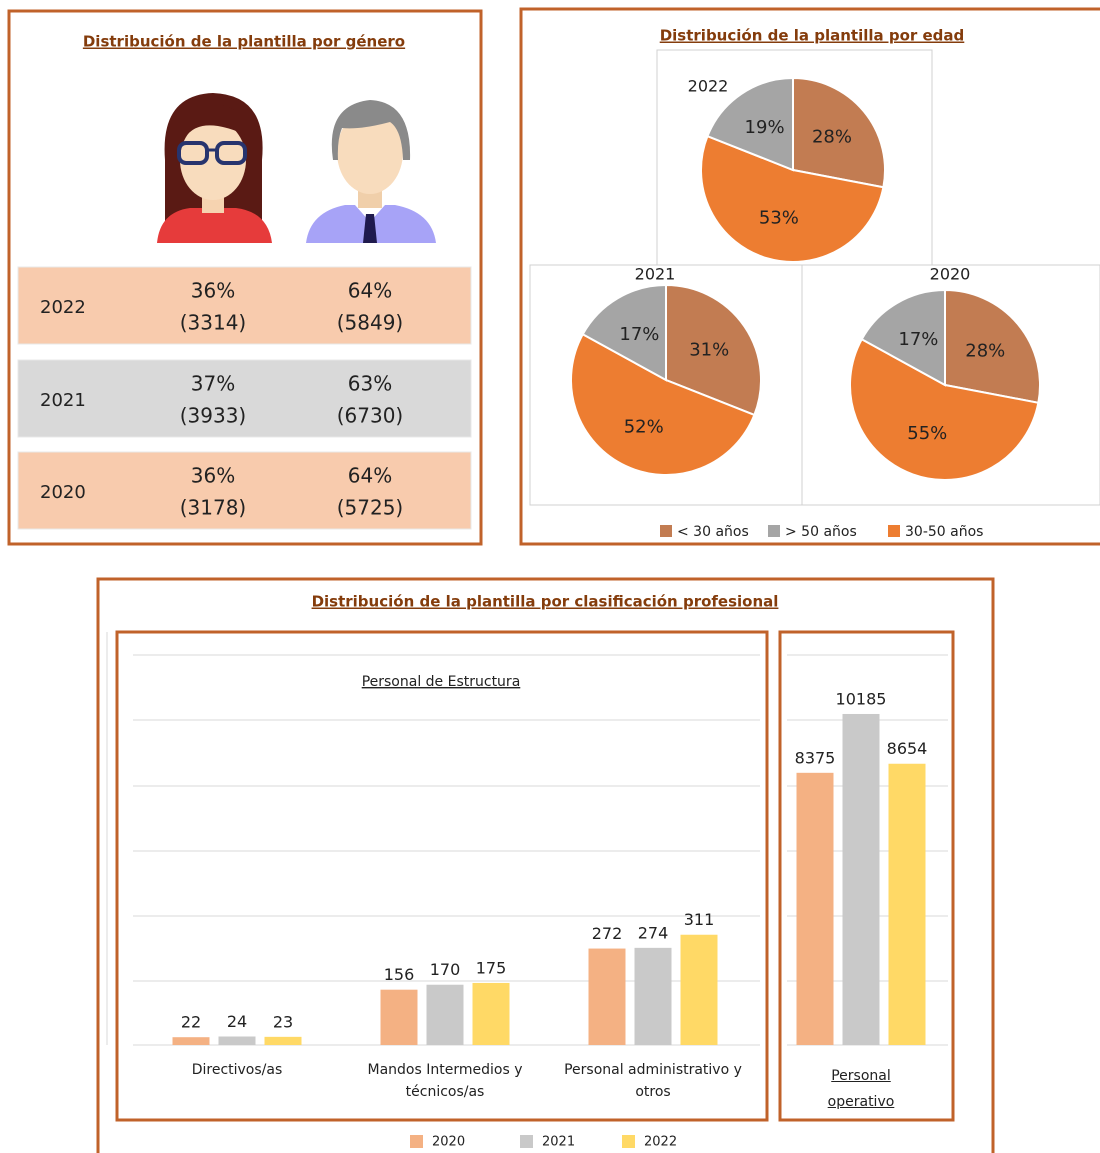  Describe the element at coordinates (237, 1021) in the screenshot. I see `bar-value: 24` at that location.